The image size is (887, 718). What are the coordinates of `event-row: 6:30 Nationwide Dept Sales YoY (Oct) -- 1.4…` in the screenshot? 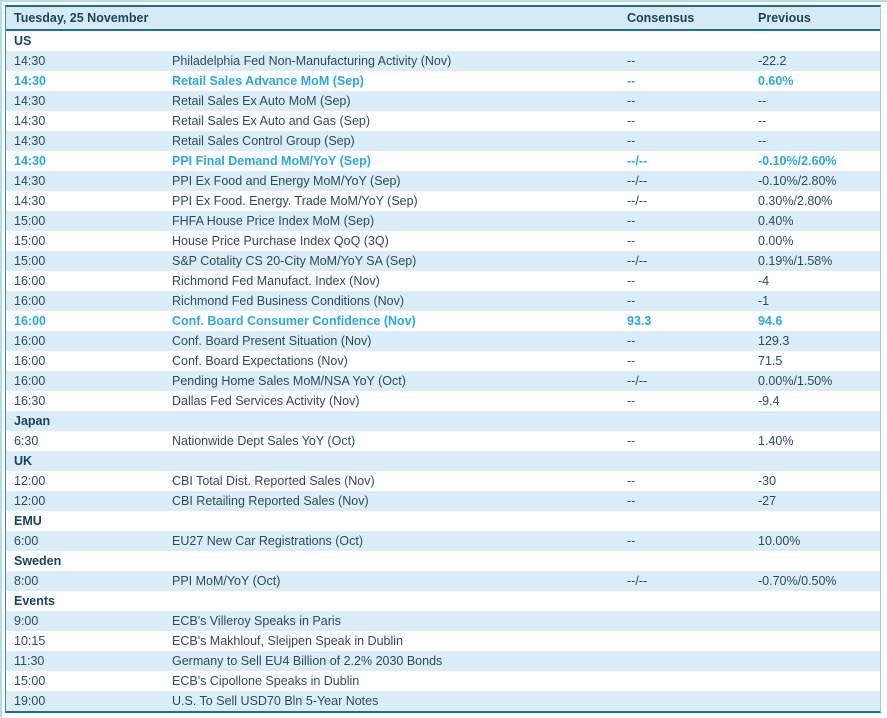 It's located at (443, 441).